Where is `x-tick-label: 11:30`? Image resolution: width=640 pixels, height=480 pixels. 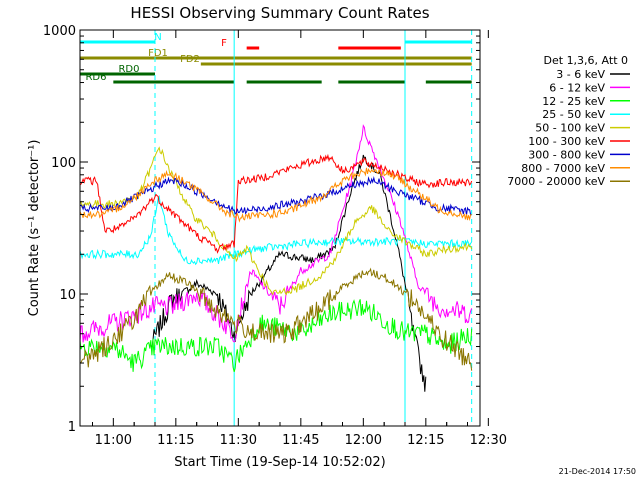
x-tick-label: 11:30 is located at coordinates (238, 440).